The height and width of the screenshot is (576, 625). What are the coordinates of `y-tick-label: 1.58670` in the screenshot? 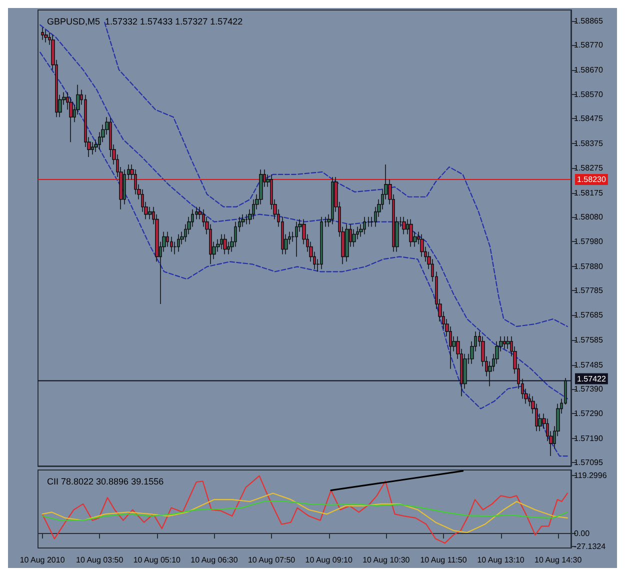 It's located at (589, 69).